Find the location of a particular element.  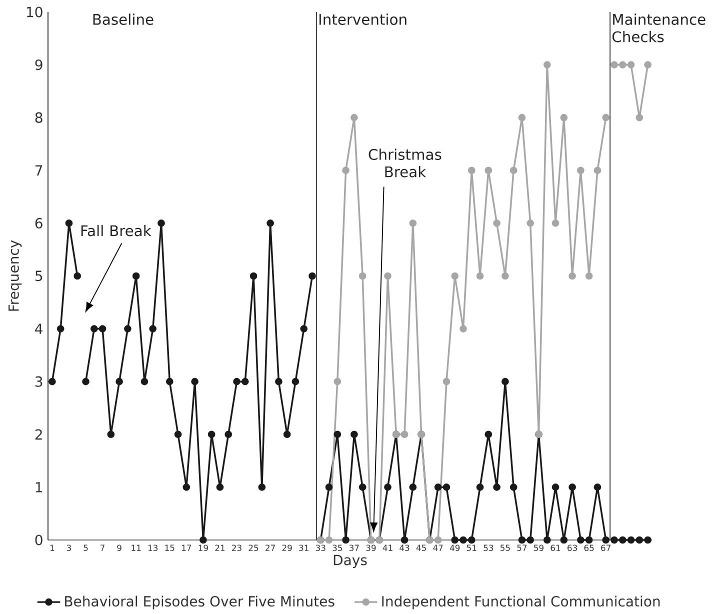

x-tick-label: 33 is located at coordinates (321, 548).